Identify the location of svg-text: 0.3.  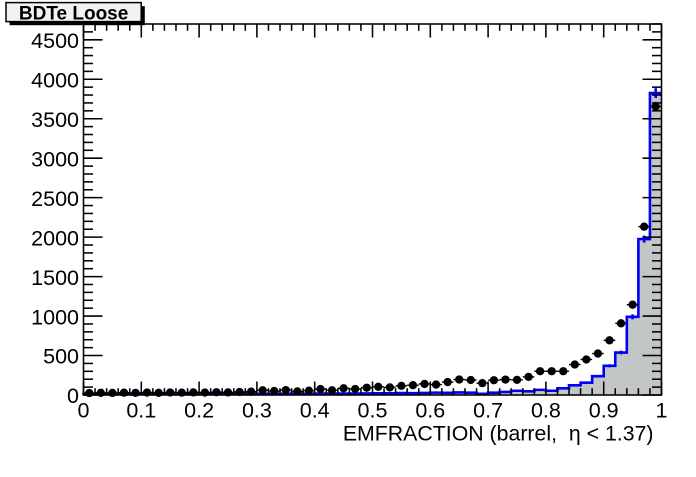
(257, 410).